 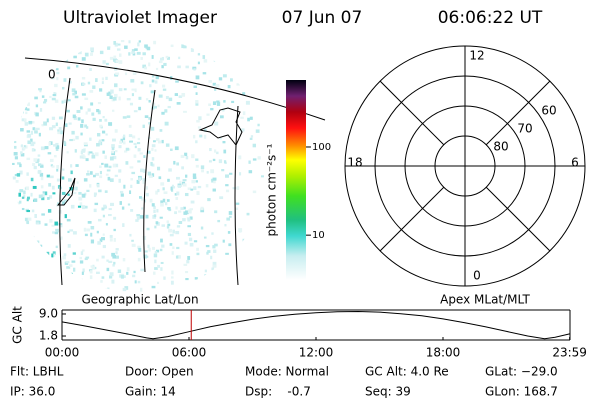 What do you see at coordinates (465, 166) in the screenshot?
I see `lat-ring` at bounding box center [465, 166].